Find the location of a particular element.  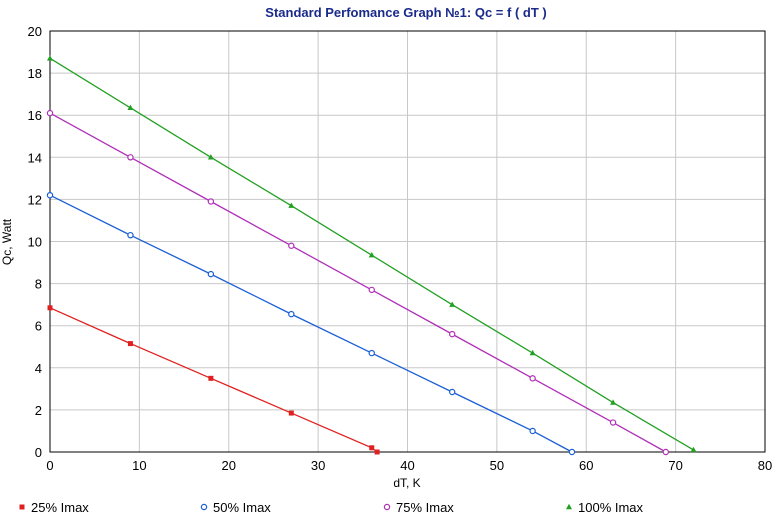

x-tick-label: 70 is located at coordinates (675, 465).